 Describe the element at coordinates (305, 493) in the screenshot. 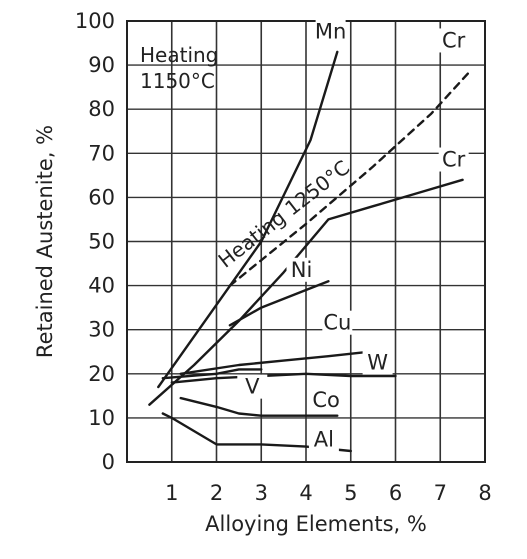

I see `x-tick-label: 4` at that location.